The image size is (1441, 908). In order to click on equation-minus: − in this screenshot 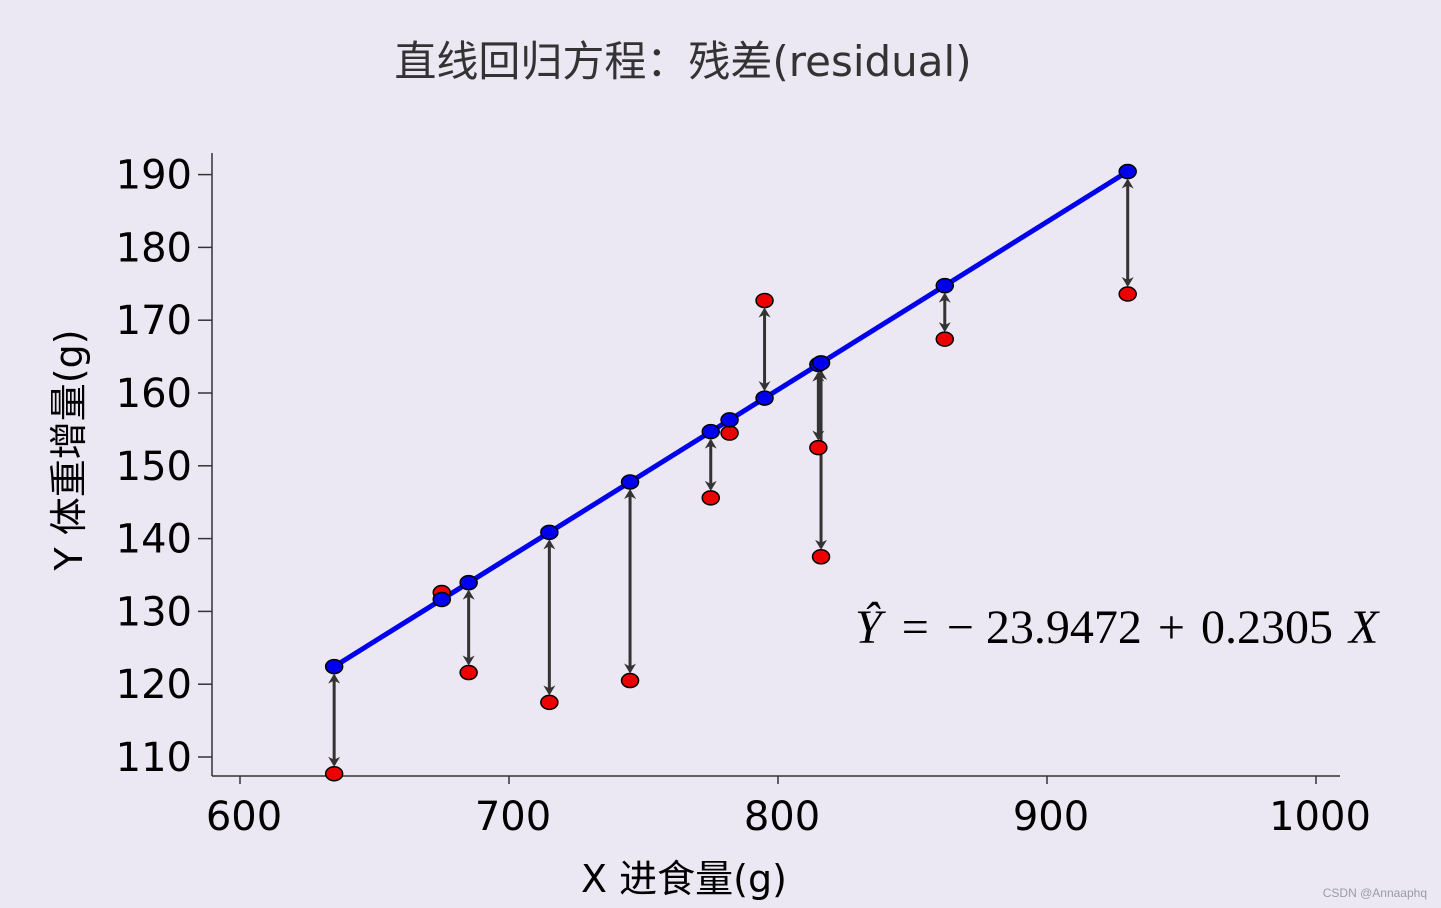, I will do `click(960, 627)`.